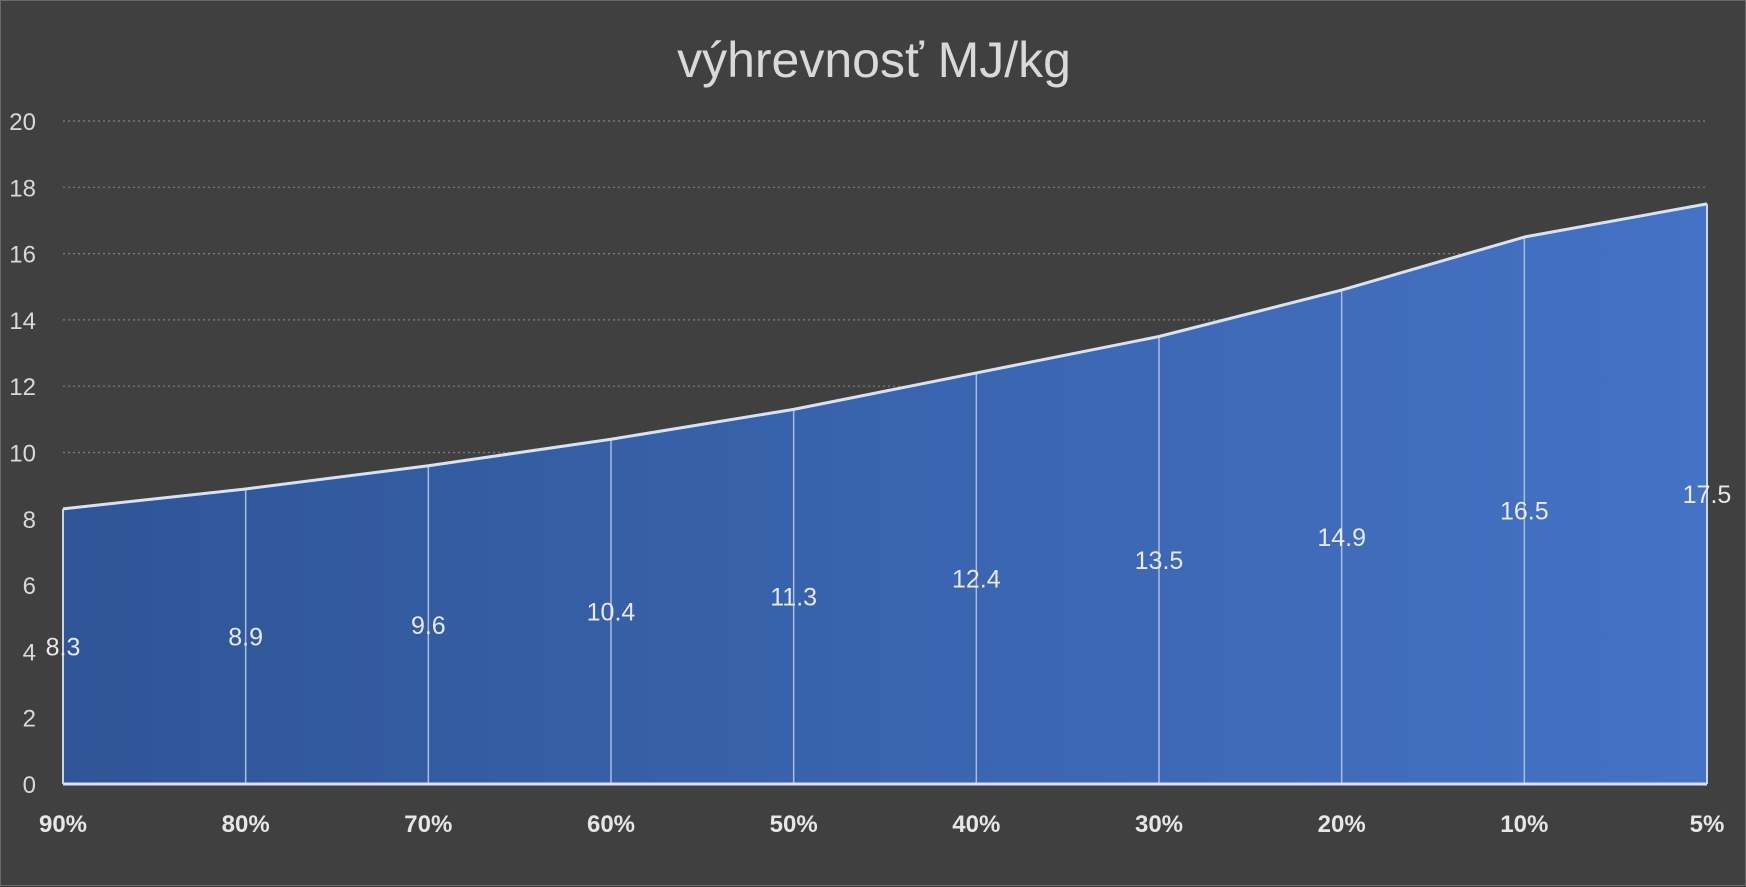 The image size is (1746, 887). I want to click on x-axis: 90% 80% 70% 60% 50% 40% 30% 20% 10% 5%, so click(881, 824).